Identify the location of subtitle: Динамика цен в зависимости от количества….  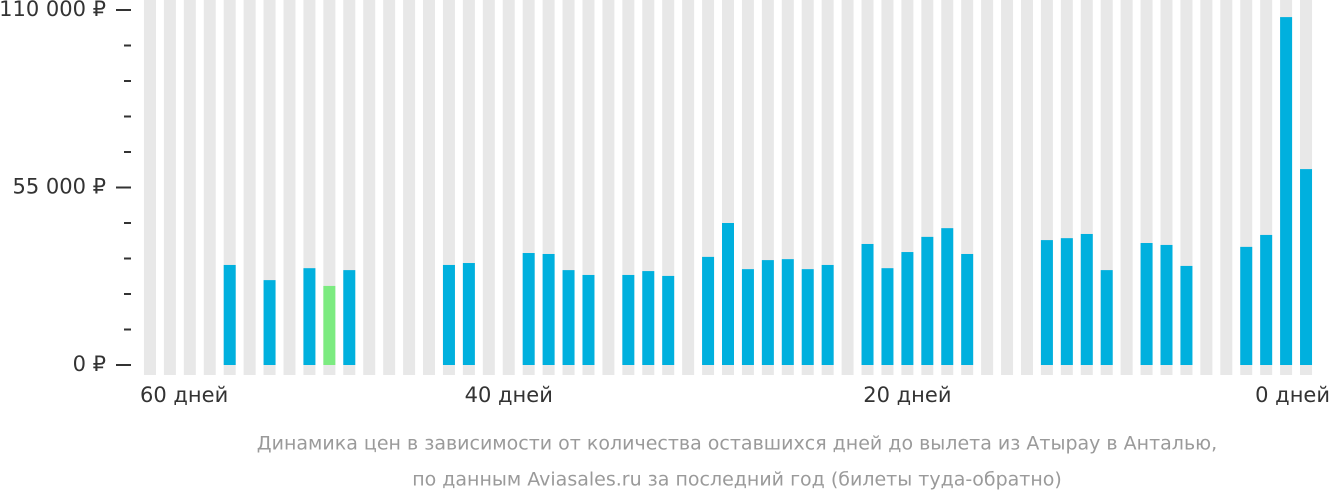
(737, 444).